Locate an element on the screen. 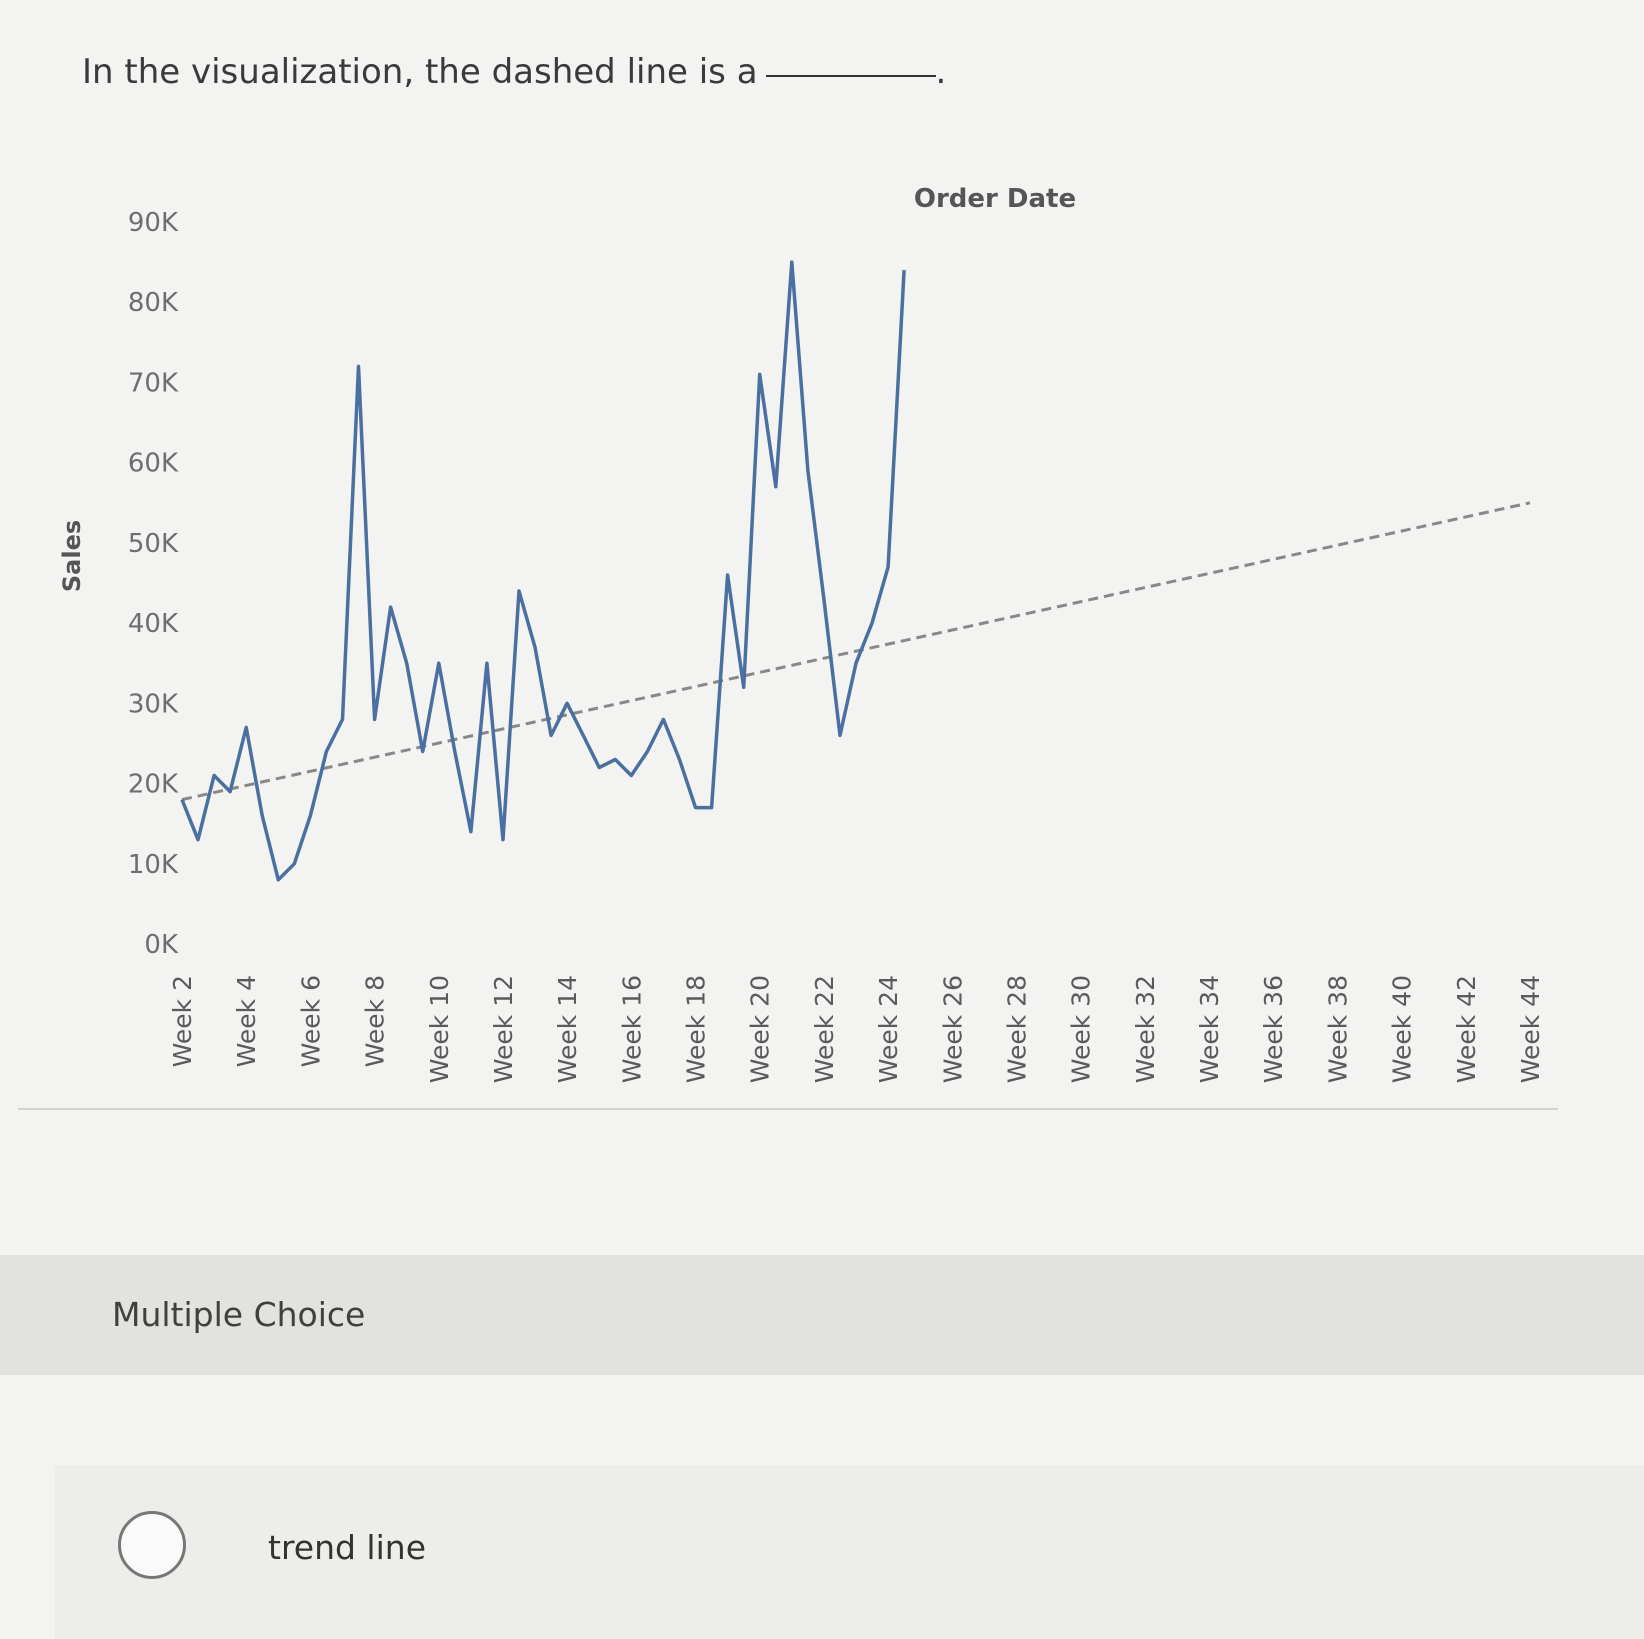  x-tick-label: Week 36 is located at coordinates (1273, 1029).